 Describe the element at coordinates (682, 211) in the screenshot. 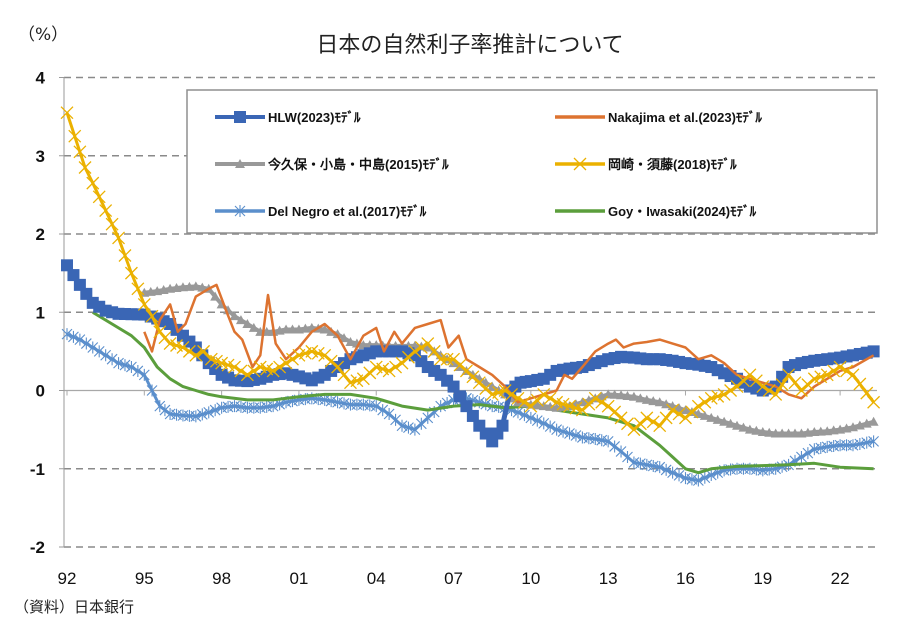

I see `legend-label: Goy・Iwasaki(2024)ﾓﾃﾞﾙ` at that location.